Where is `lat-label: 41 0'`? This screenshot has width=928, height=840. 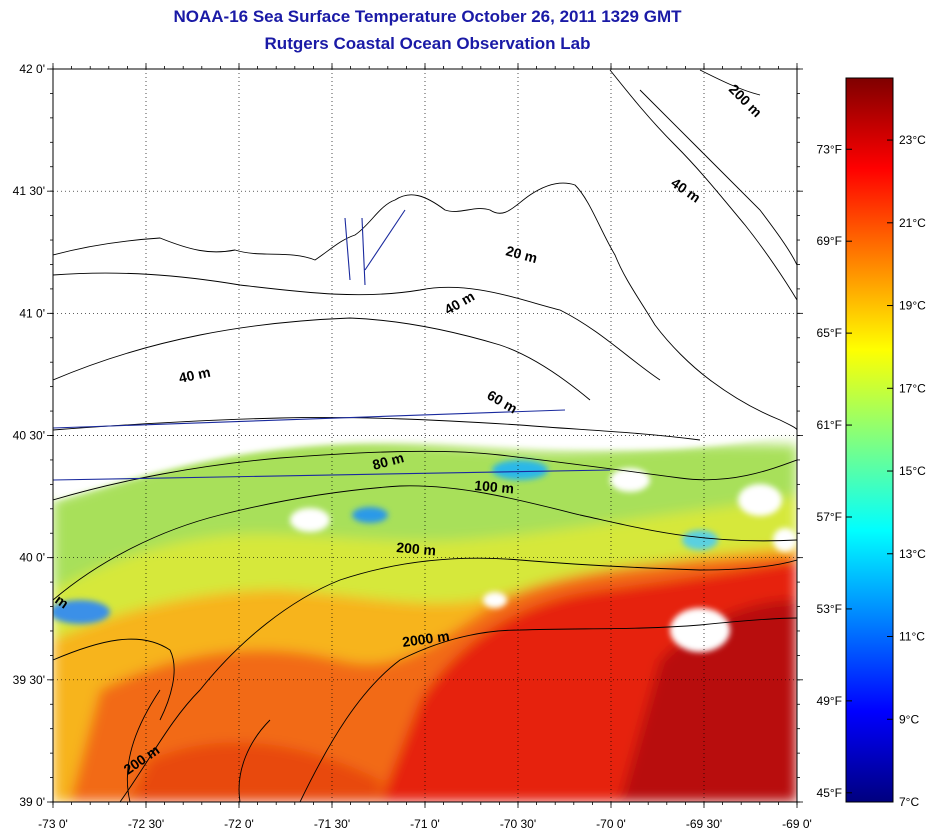
lat-label: 41 0' is located at coordinates (32, 313).